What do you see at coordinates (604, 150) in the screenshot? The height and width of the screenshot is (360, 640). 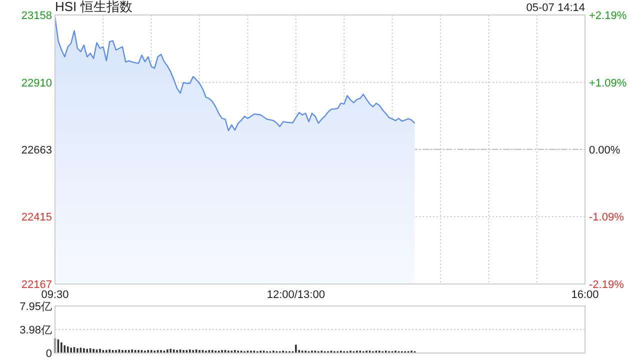 I see `y2-tick-label: 0.00%` at bounding box center [604, 150].